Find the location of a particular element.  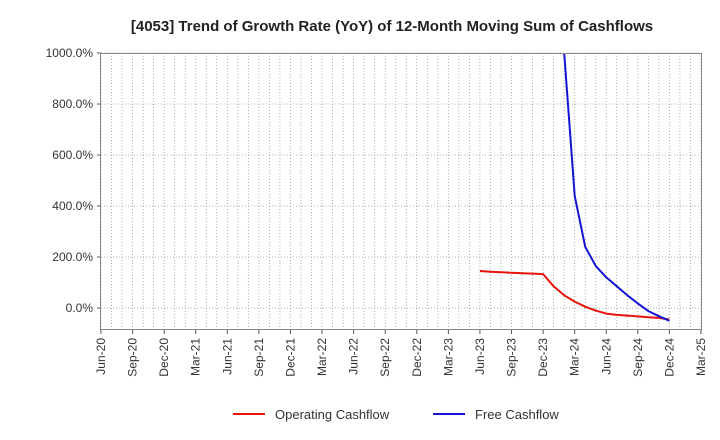

y-tick-label: 200.0% is located at coordinates (72, 257).